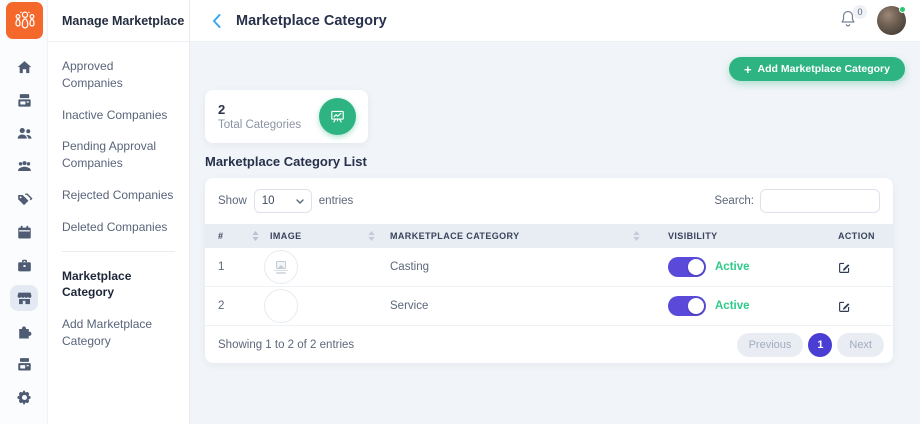  What do you see at coordinates (549, 306) in the screenshot?
I see `table-row: 2 Service Active` at bounding box center [549, 306].